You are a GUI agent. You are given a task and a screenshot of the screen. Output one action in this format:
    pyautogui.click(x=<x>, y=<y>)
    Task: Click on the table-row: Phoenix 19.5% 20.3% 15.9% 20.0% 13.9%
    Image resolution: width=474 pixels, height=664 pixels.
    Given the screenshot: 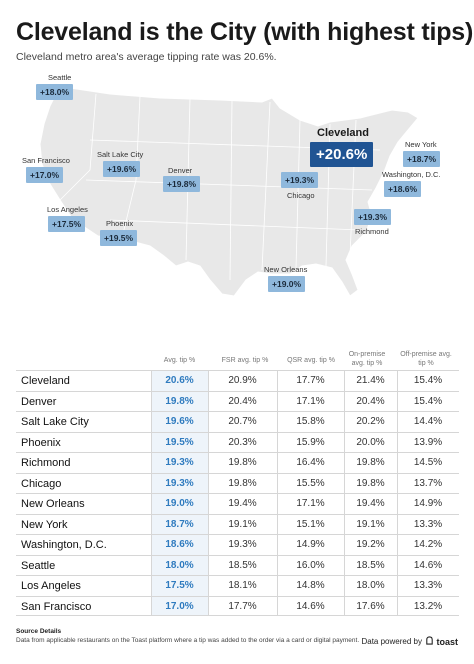 What is the action you would take?
    pyautogui.click(x=237, y=442)
    